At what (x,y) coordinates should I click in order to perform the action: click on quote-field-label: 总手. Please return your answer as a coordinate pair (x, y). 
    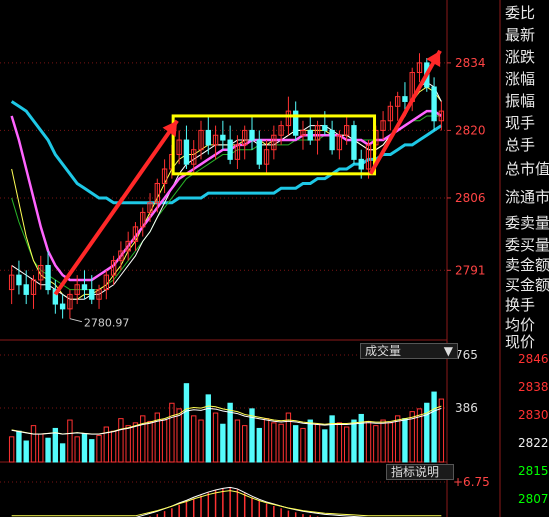
    Looking at the image, I should click on (520, 145).